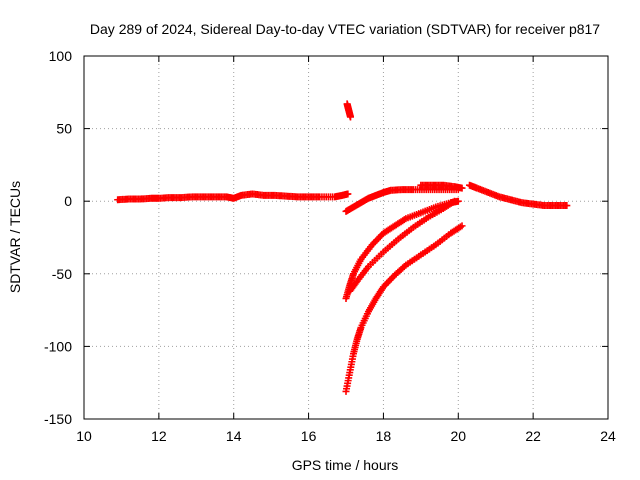  What do you see at coordinates (159, 436) in the screenshot?
I see `x-tick-label: 12` at bounding box center [159, 436].